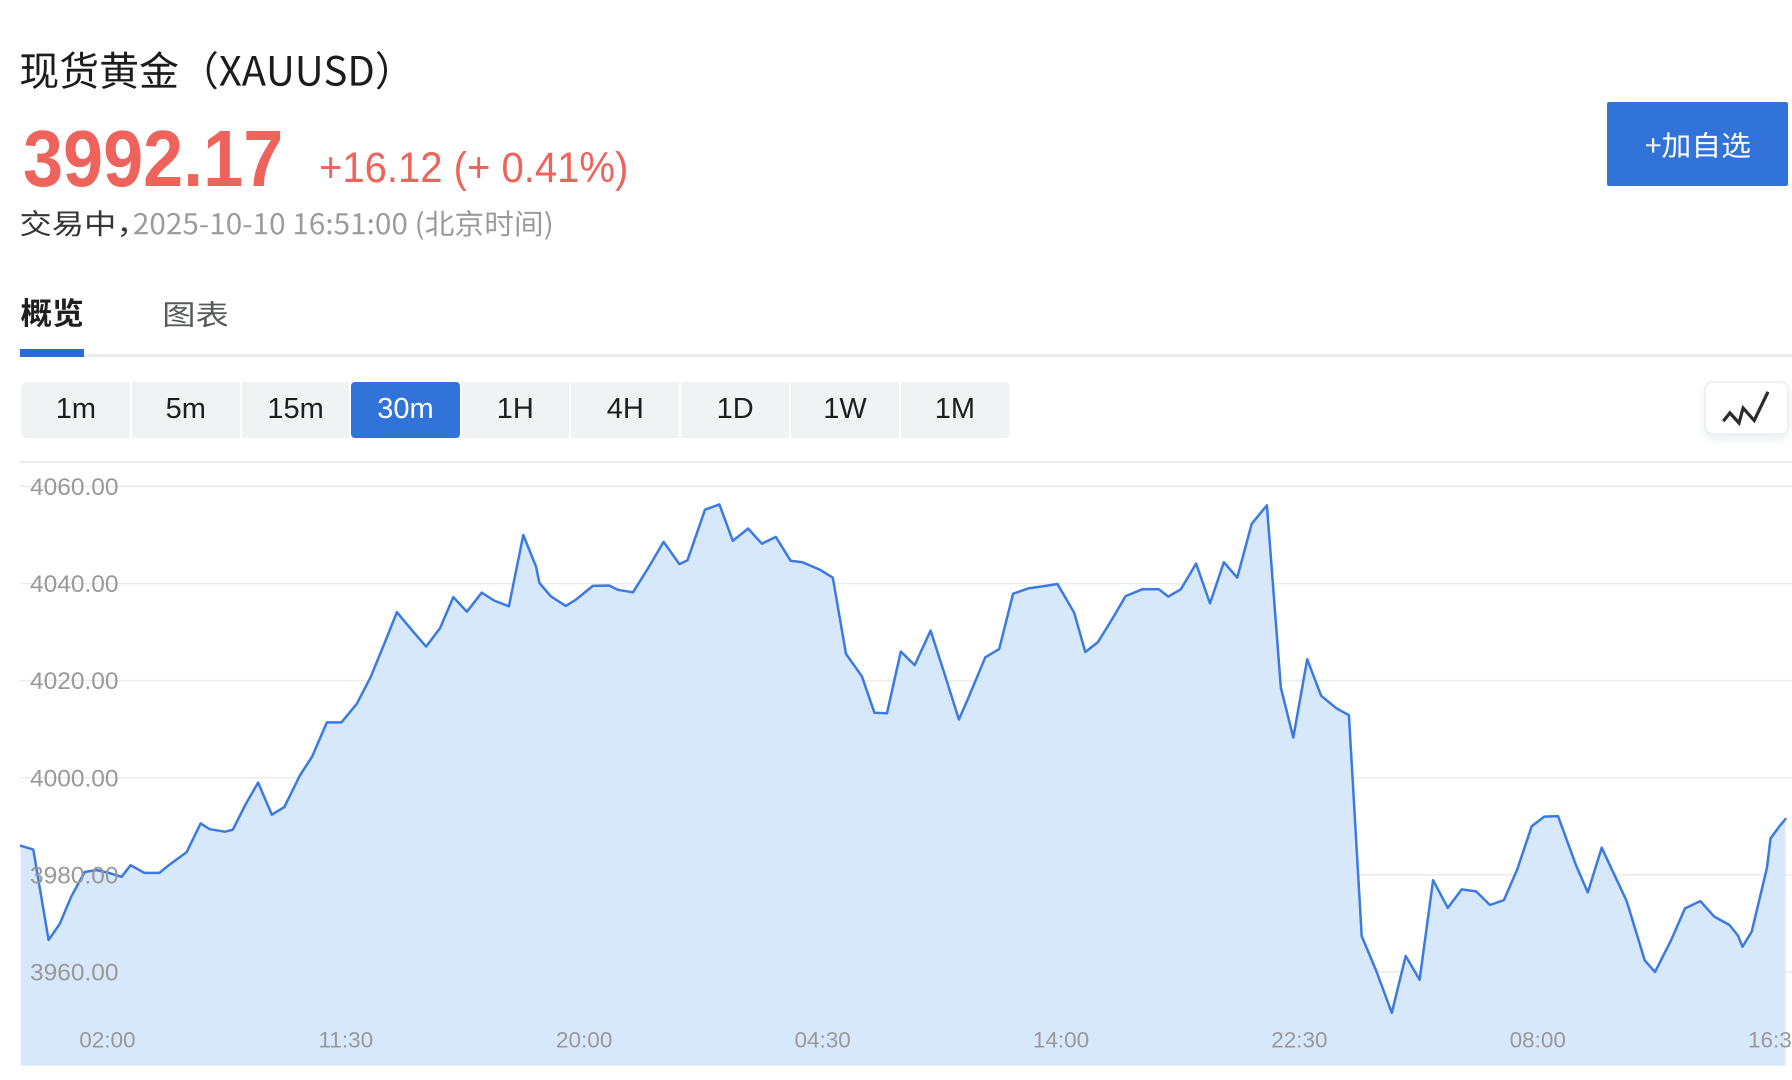 This screenshot has width=1792, height=1080. Describe the element at coordinates (1299, 1040) in the screenshot. I see `svg-text: 22:30` at that location.